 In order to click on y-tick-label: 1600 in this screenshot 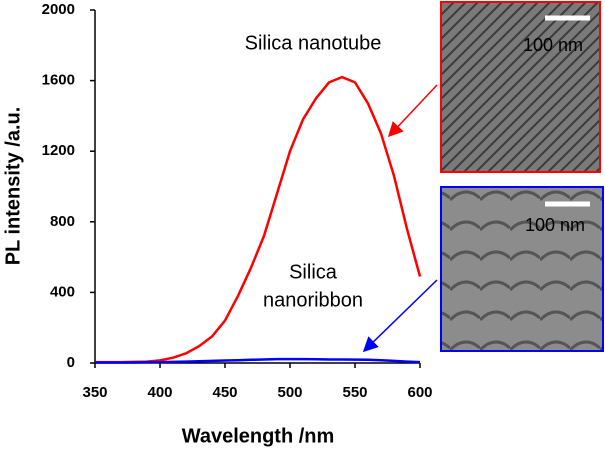, I will do `click(58, 80)`.